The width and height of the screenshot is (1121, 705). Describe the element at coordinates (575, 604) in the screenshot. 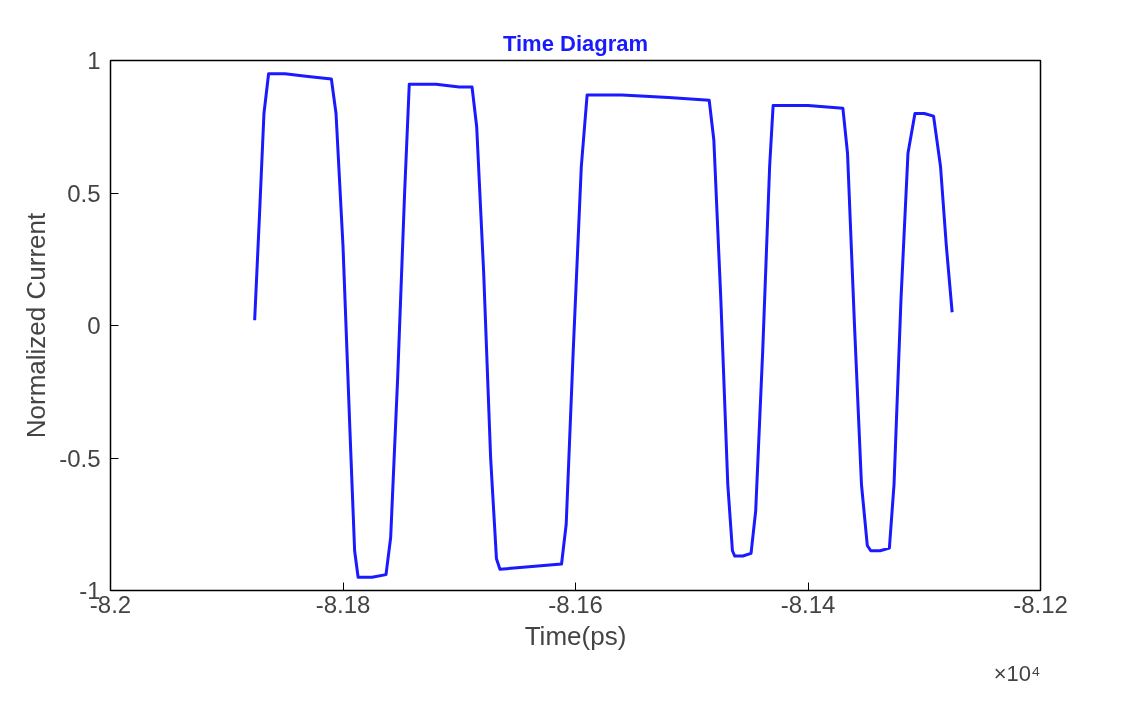

I see `x-tick-label: -8.16` at that location.